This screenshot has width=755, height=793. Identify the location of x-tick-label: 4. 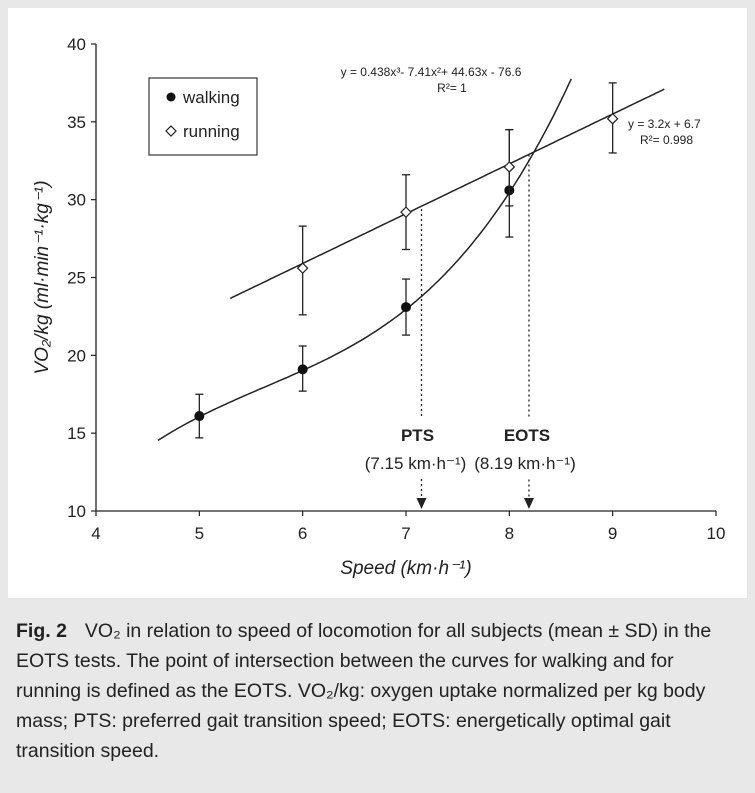
(95, 533).